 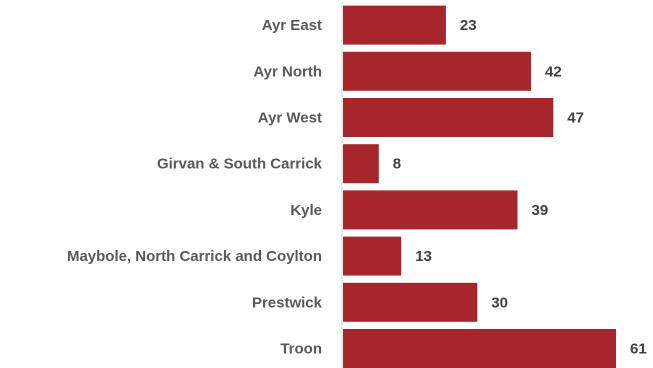 I want to click on category-label: Kyle, so click(x=306, y=210).